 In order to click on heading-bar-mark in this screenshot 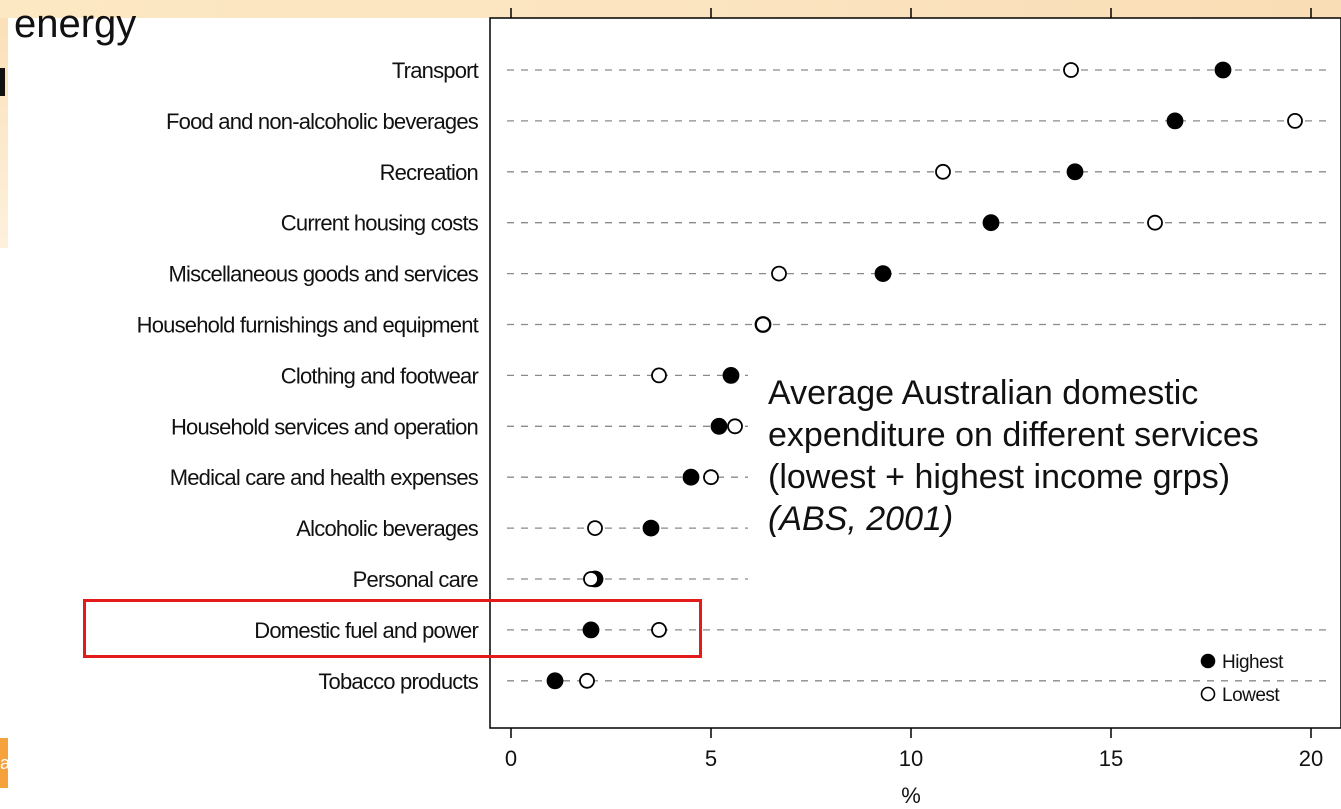, I will do `click(2, 82)`.